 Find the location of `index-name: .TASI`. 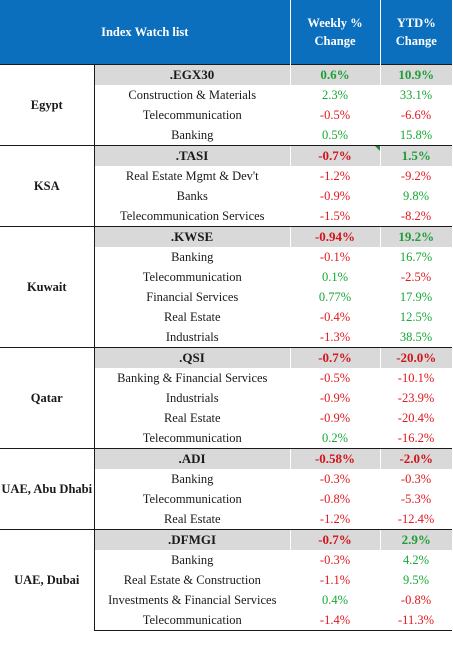

index-name: .TASI is located at coordinates (192, 155).